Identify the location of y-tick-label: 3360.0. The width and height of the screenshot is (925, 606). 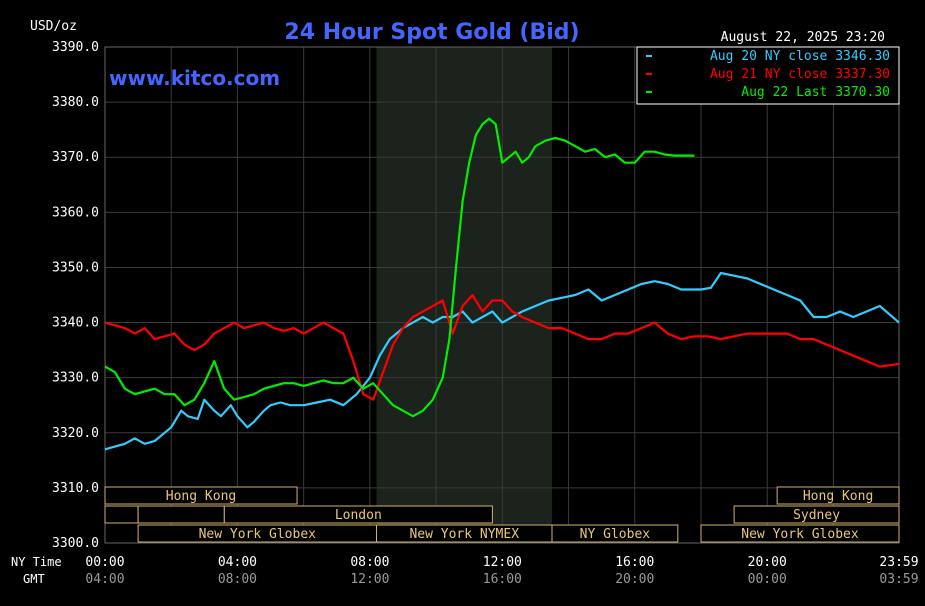
(75, 212).